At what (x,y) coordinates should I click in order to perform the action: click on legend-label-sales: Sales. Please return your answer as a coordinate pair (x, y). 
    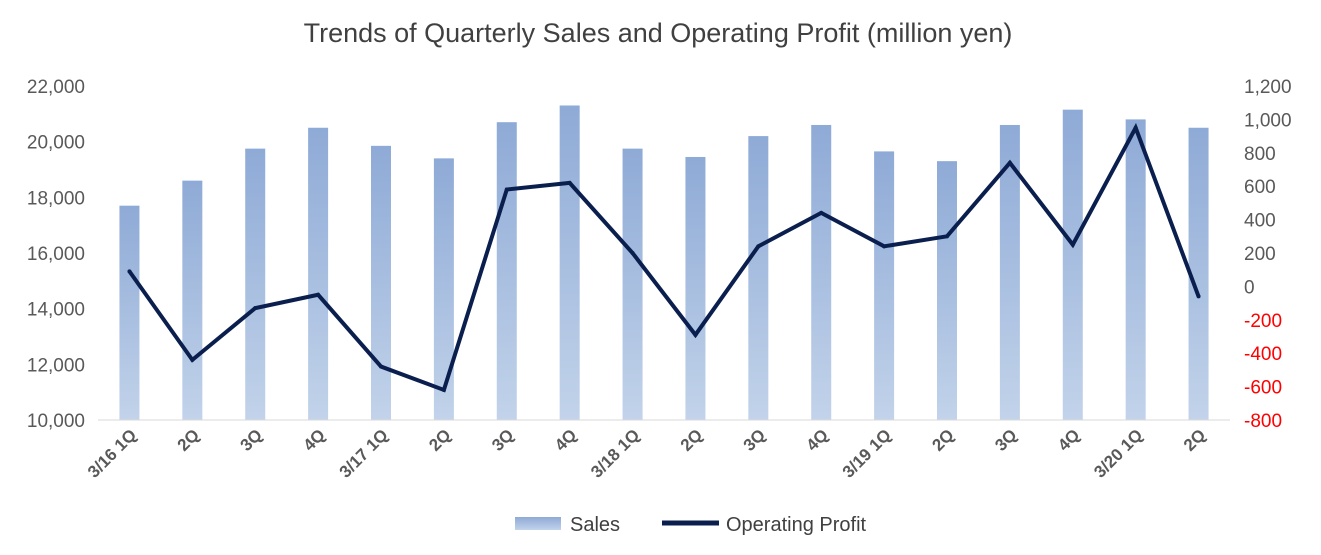
    Looking at the image, I should click on (595, 525).